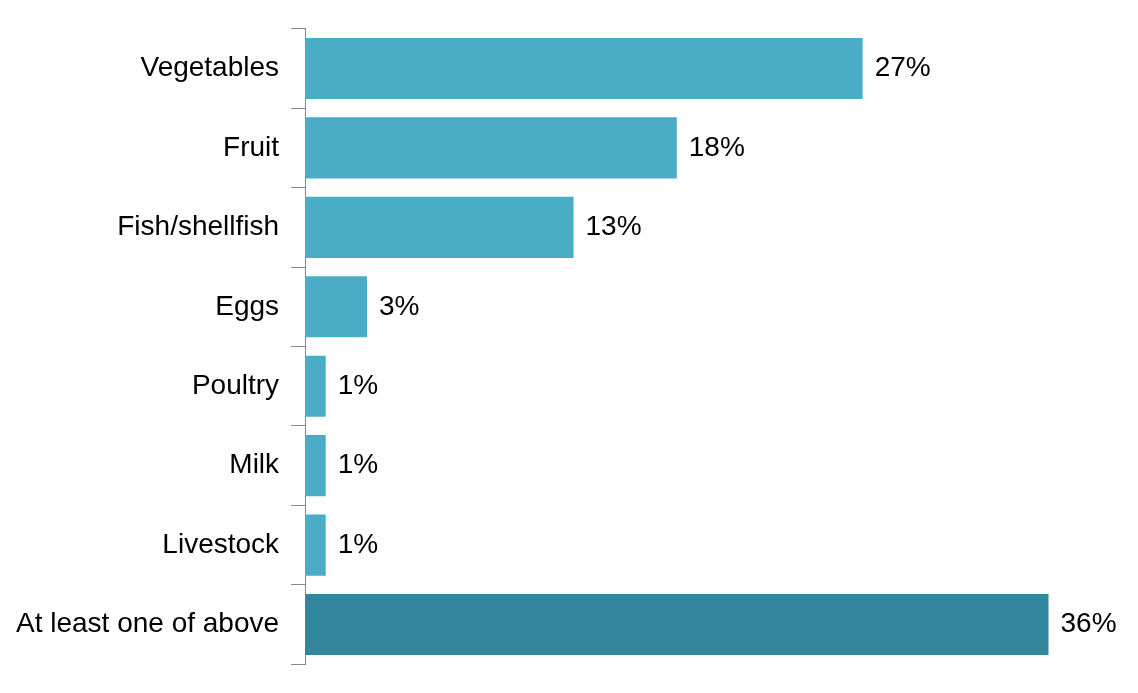 This screenshot has width=1138, height=693. I want to click on y-tick-label: Vegetables, so click(210, 67).